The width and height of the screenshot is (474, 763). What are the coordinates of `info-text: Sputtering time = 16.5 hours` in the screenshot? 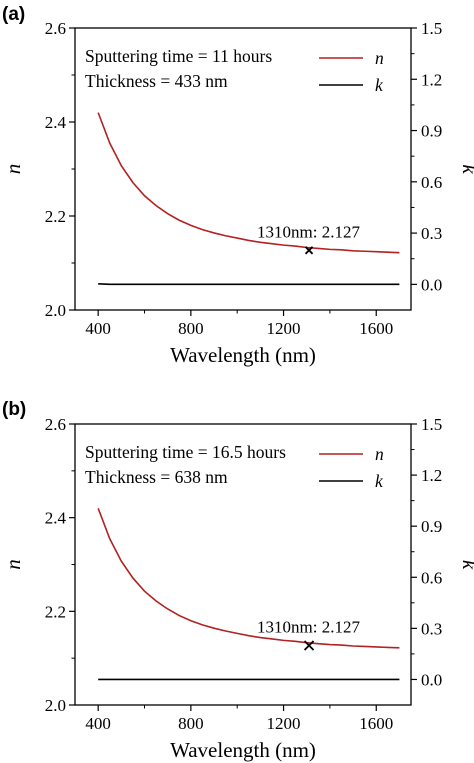 It's located at (185, 452).